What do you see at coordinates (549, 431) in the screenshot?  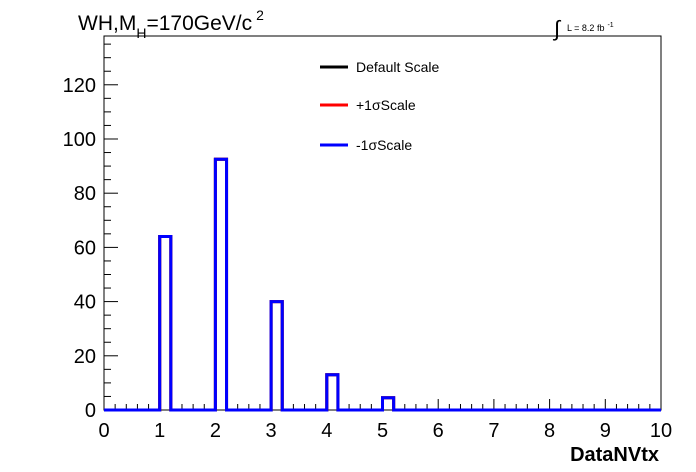 I see `x-tick-label: 8` at bounding box center [549, 431].